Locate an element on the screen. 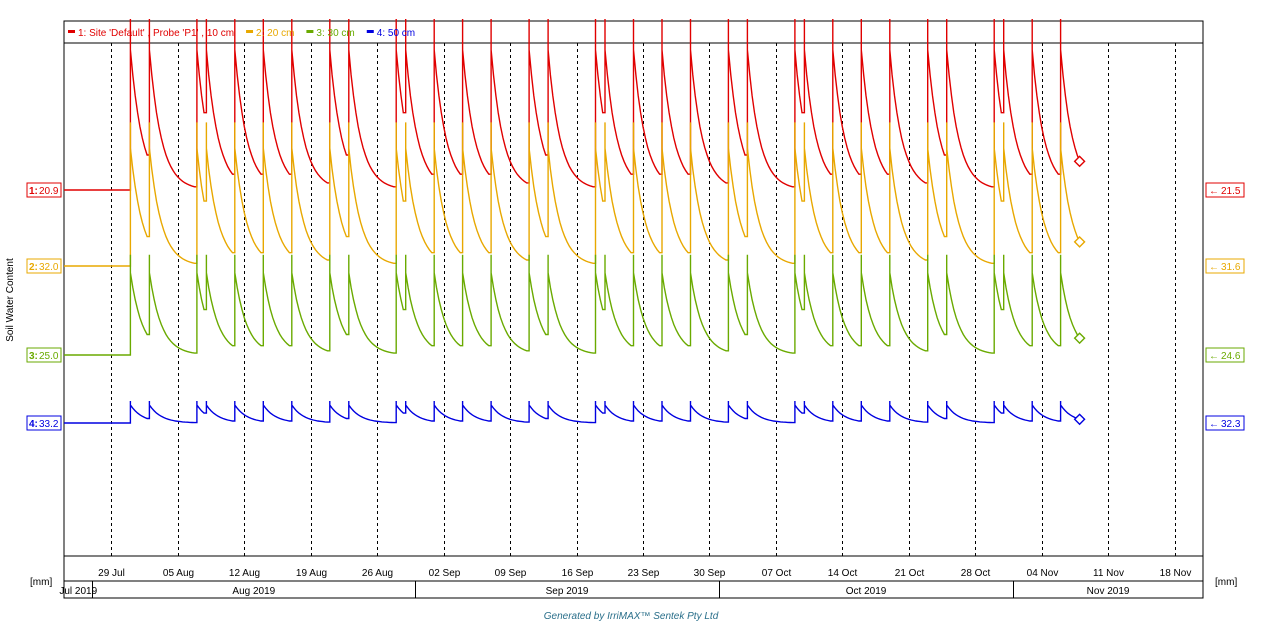  left-badge-index: 2: is located at coordinates (33, 267).